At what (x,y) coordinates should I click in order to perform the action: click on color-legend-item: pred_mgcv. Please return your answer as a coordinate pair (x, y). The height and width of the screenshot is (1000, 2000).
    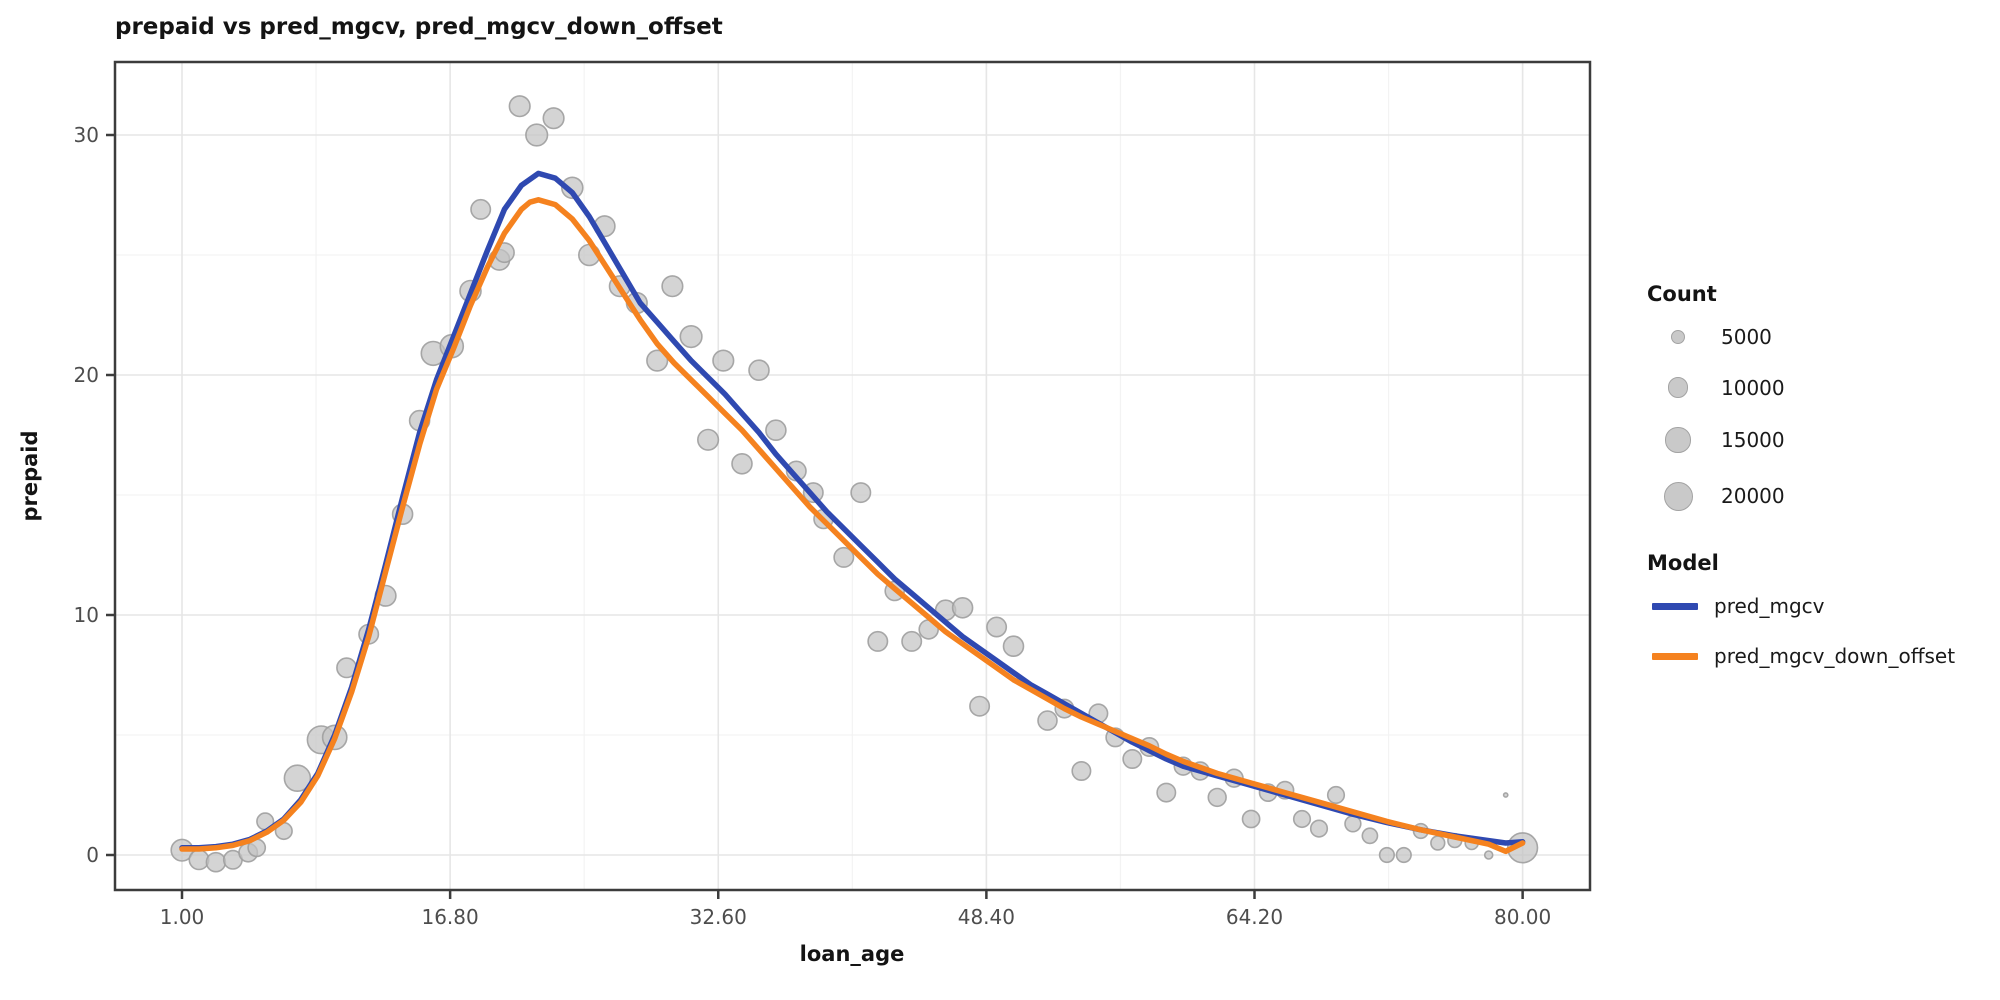
    Looking at the image, I should click on (1817, 606).